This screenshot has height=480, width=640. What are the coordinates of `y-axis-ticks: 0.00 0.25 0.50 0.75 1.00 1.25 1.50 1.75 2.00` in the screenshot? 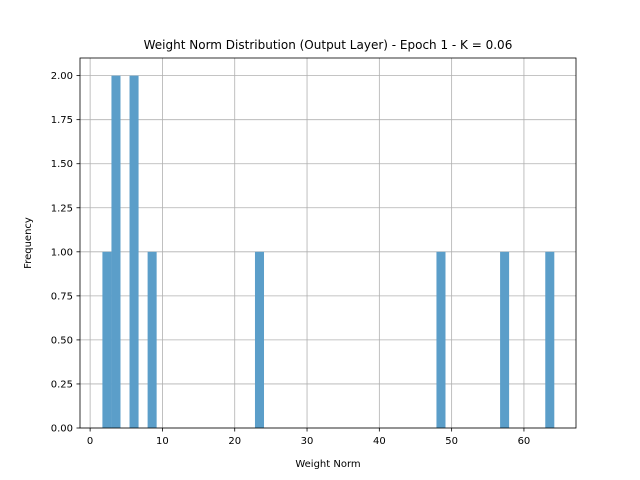 It's located at (65, 253).